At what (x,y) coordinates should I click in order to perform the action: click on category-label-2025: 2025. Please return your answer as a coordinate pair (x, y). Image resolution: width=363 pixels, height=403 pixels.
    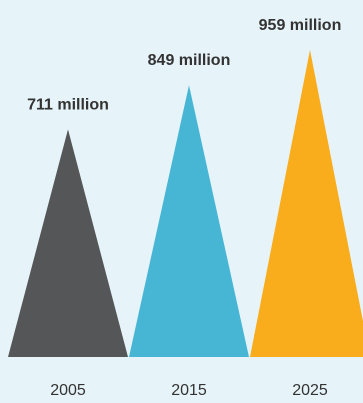
    Looking at the image, I should click on (310, 390).